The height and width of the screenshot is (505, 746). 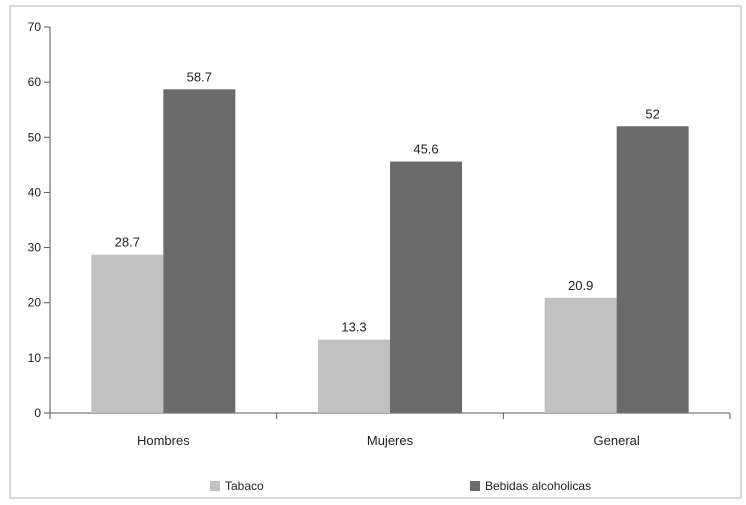 I want to click on y-tick-label: 40, so click(x=35, y=192).